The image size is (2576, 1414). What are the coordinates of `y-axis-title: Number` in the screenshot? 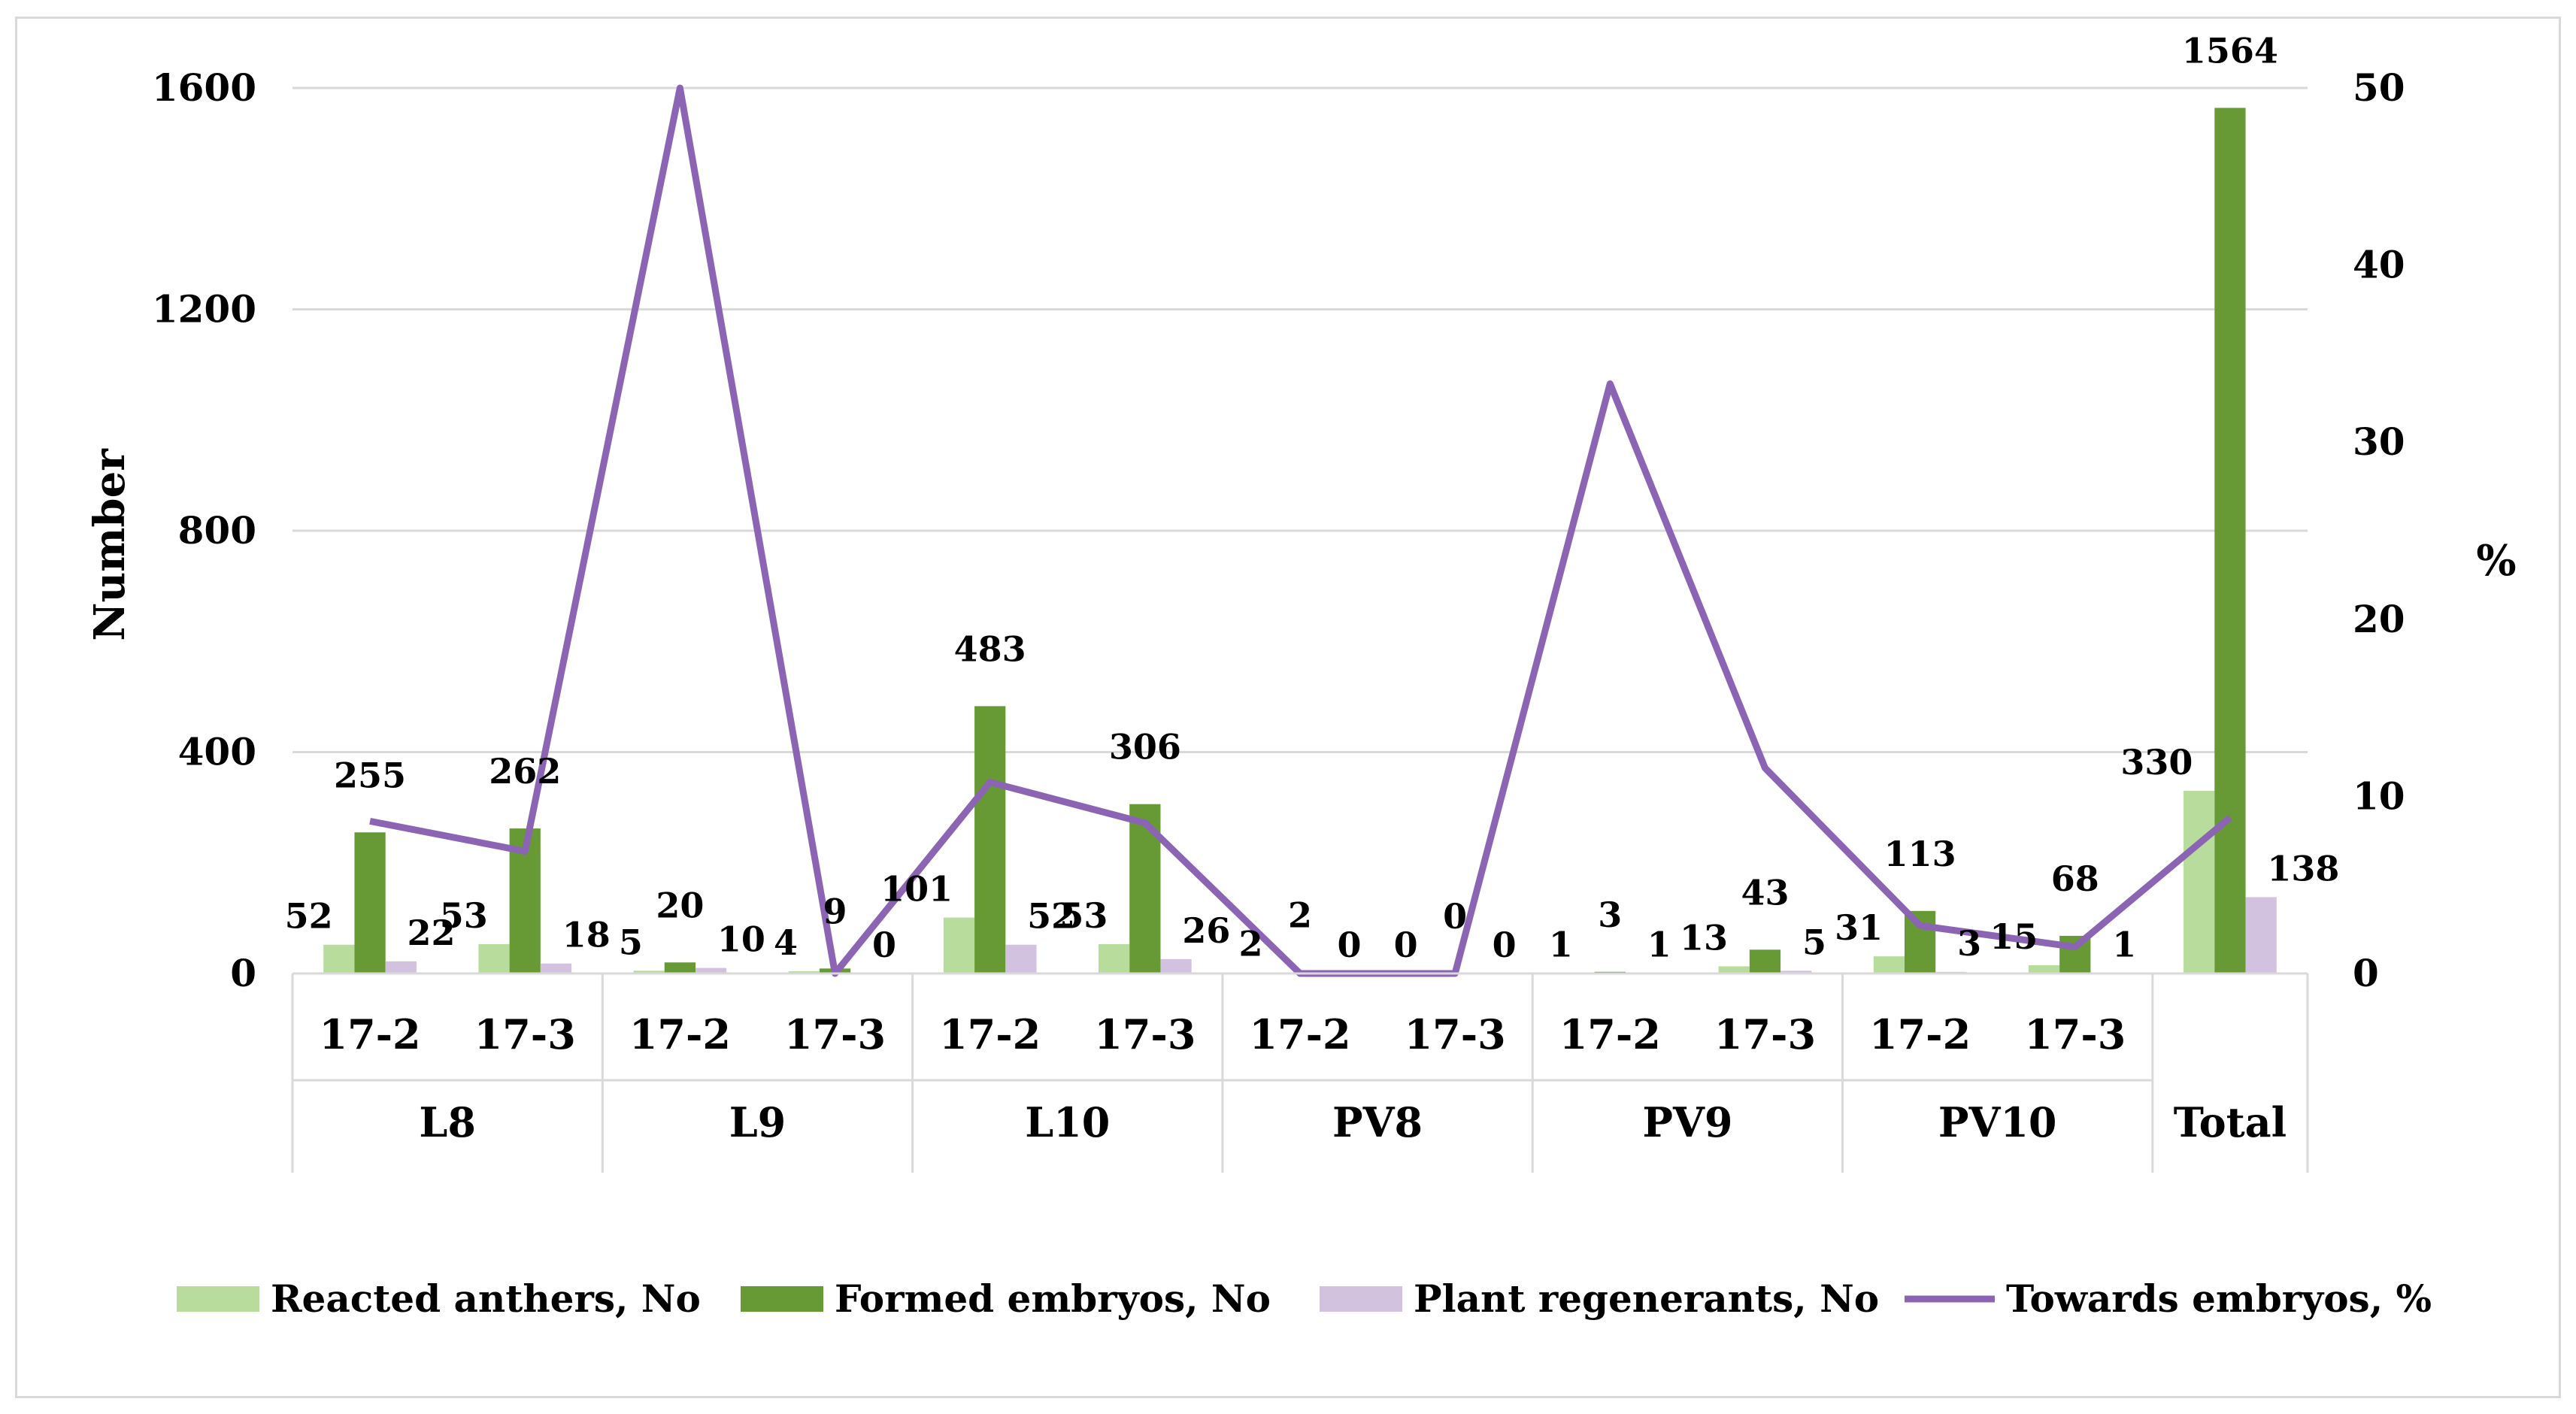 It's located at (110, 544).